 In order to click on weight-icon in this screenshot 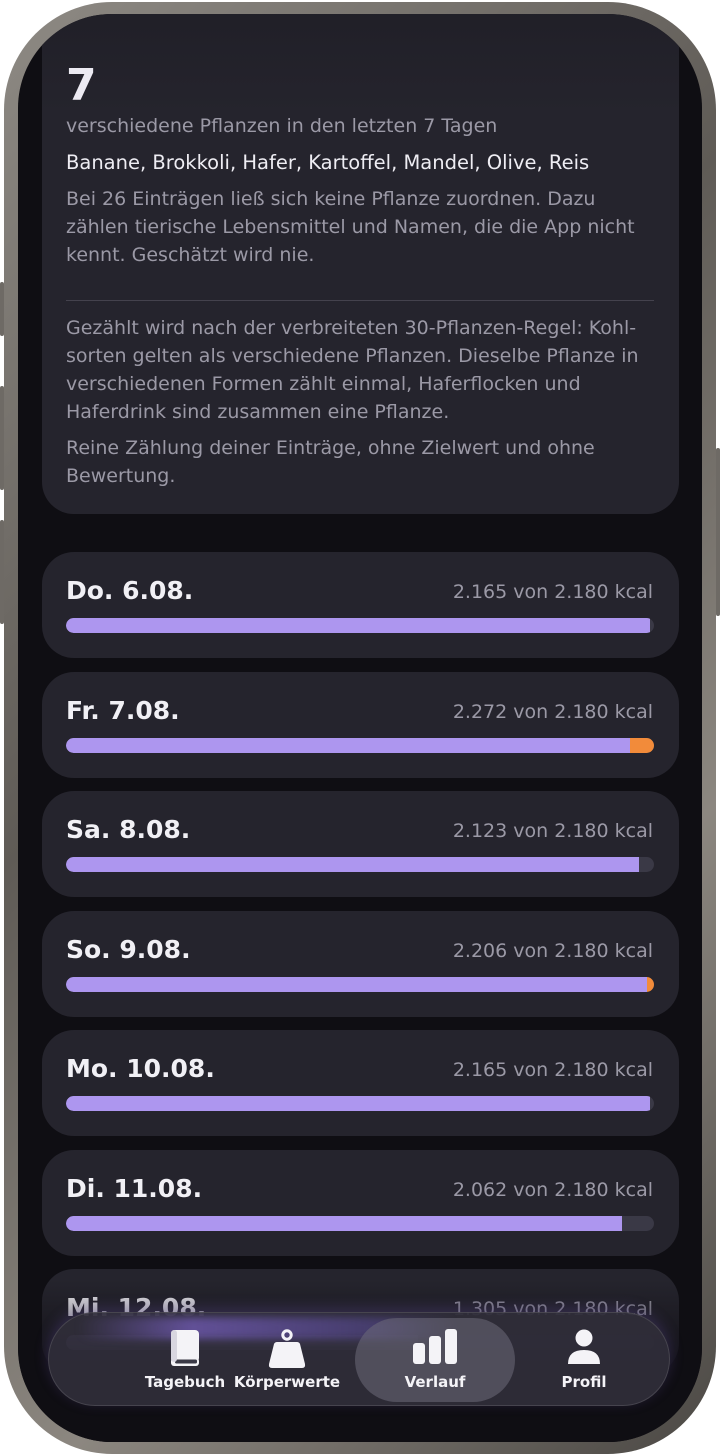, I will do `click(287, 1351)`.